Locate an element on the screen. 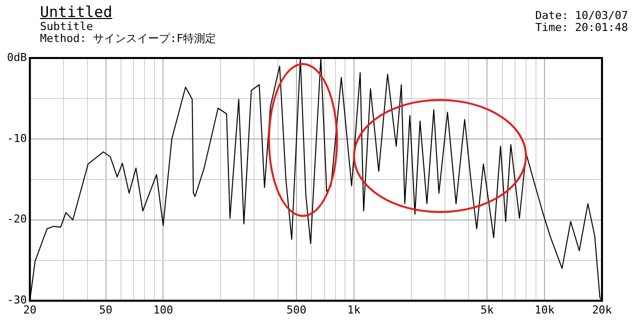 The image size is (640, 320). chart-subtitle: Subtitle is located at coordinates (67, 26).